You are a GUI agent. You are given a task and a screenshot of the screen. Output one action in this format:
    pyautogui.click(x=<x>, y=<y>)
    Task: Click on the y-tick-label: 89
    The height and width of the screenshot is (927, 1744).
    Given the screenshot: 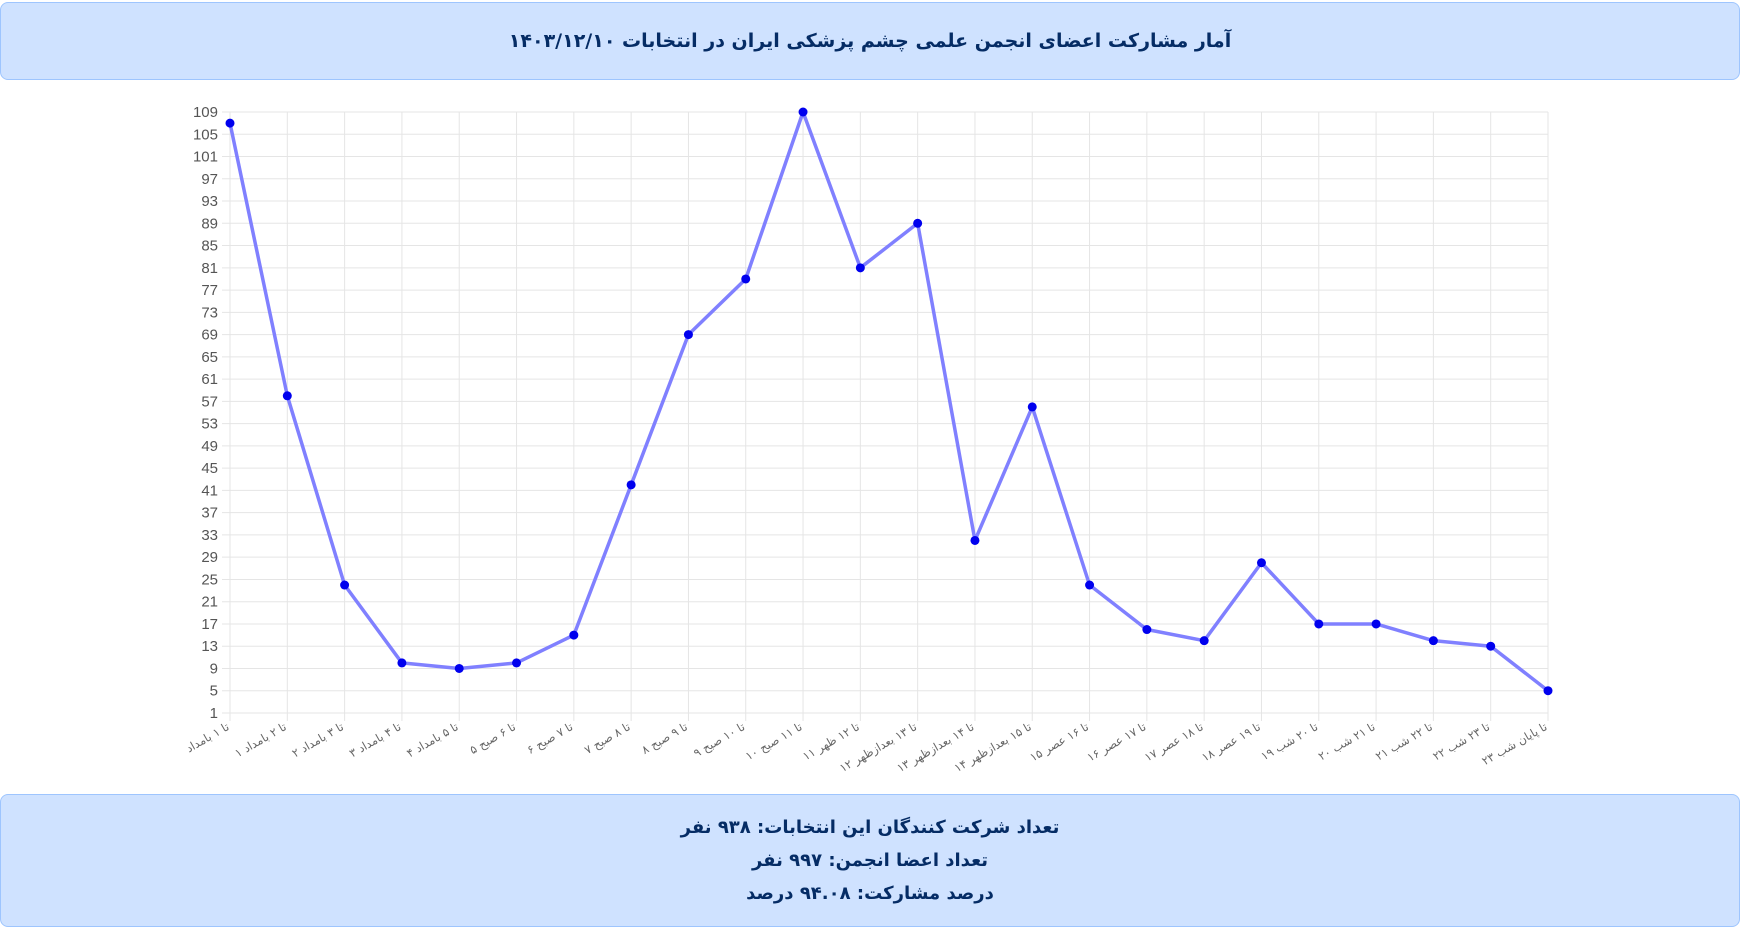 What is the action you would take?
    pyautogui.click(x=209, y=223)
    